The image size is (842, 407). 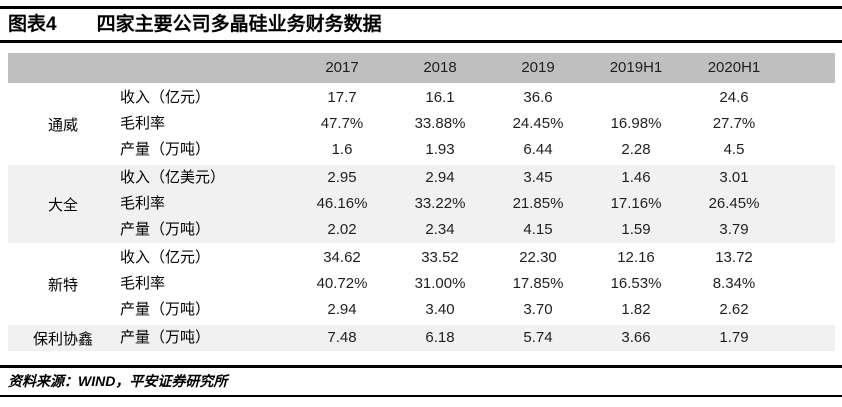 What do you see at coordinates (440, 203) in the screenshot?
I see `value-cell: 33.22%` at bounding box center [440, 203].